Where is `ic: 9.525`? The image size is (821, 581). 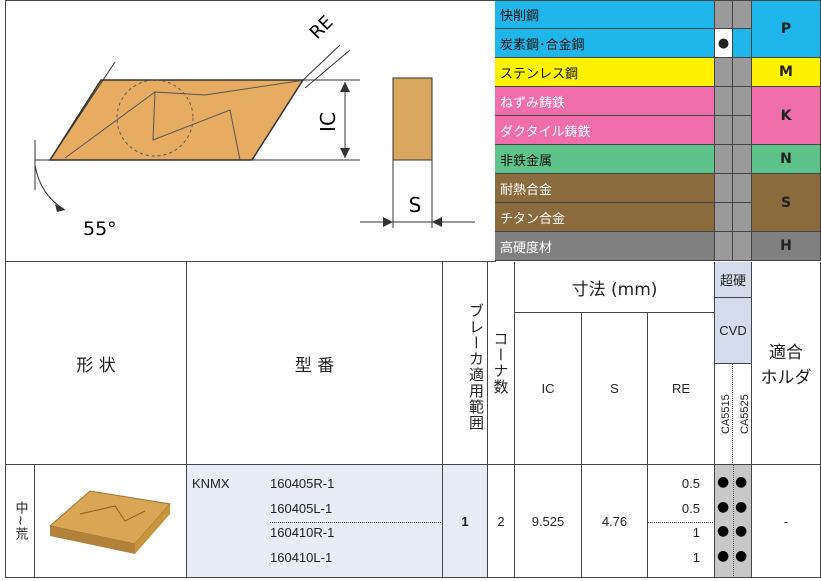 ic: 9.525 is located at coordinates (548, 521).